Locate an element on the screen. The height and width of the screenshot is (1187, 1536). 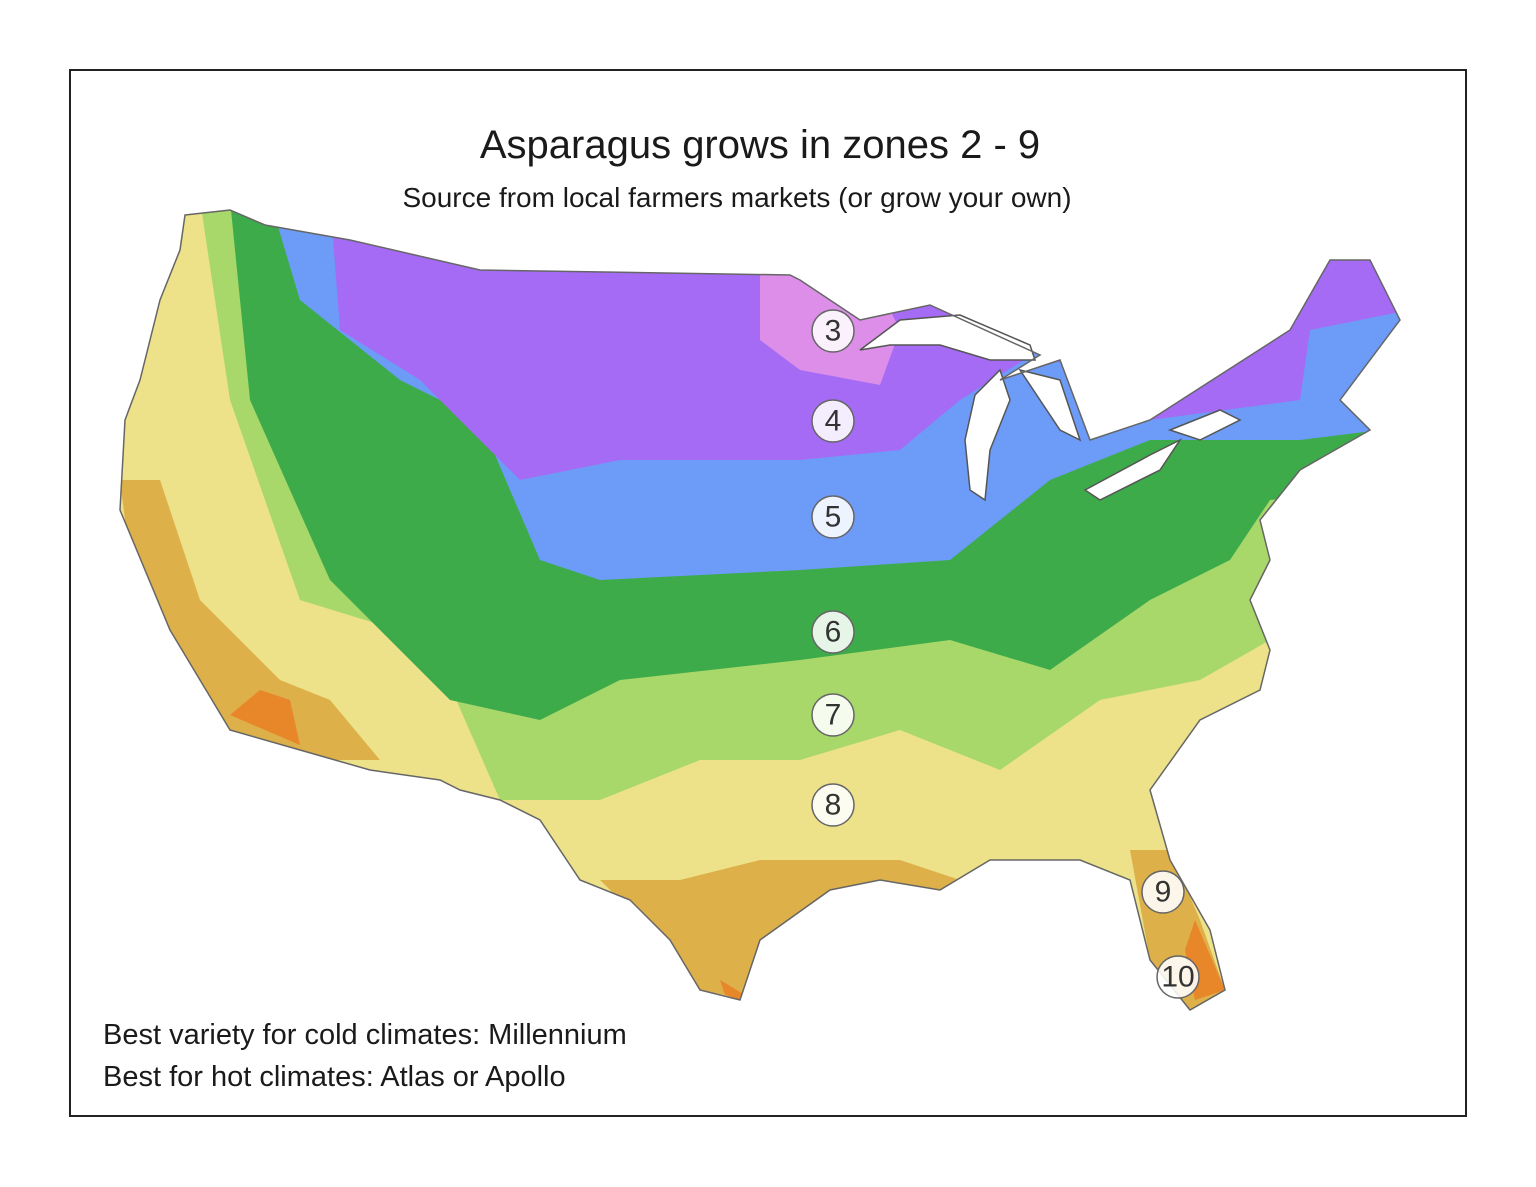
zone-label: 6 is located at coordinates (833, 632).